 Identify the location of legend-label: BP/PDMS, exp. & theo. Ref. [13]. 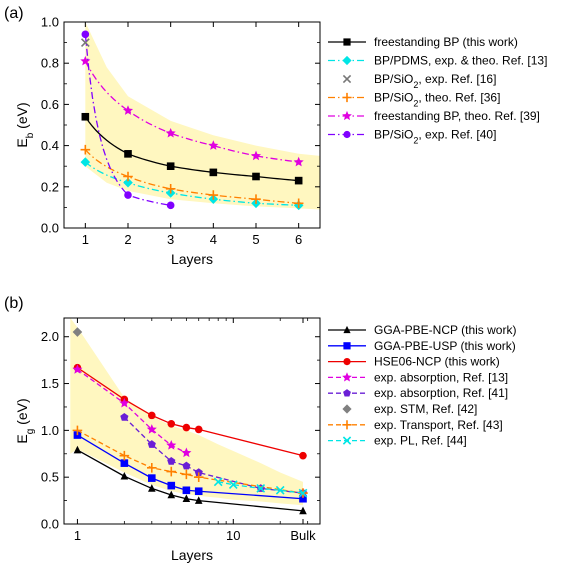
(460, 61).